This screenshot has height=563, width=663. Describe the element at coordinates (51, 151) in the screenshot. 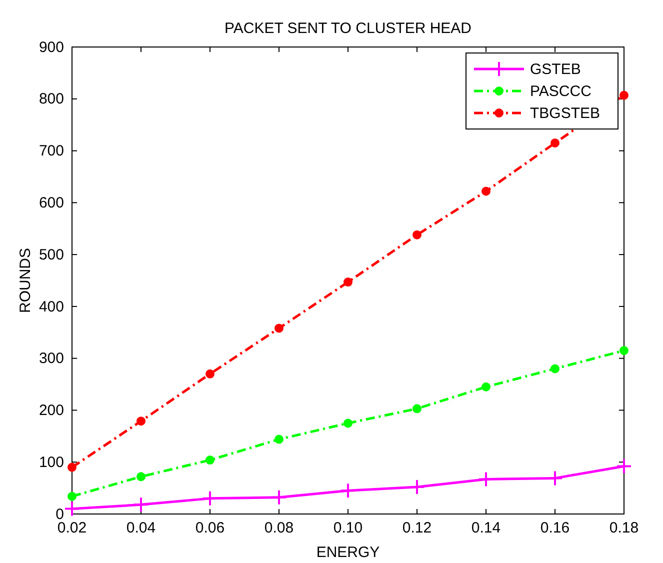

I see `y-tick-label: 700` at that location.